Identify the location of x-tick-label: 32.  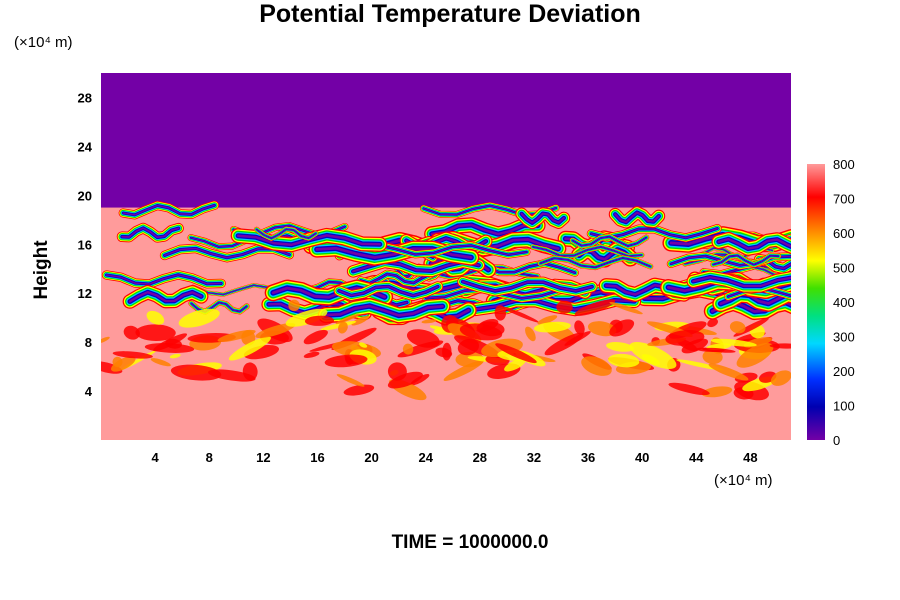
(534, 457).